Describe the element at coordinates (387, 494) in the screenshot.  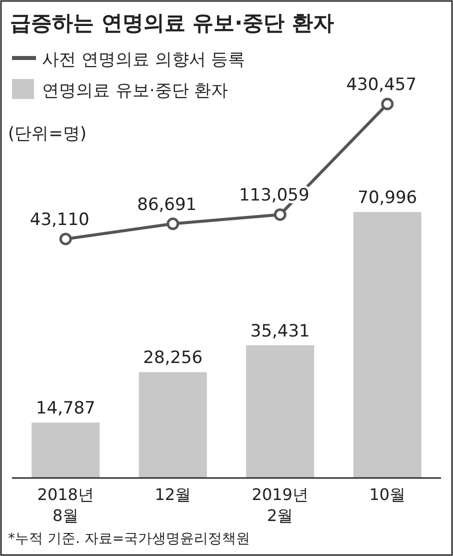
I see `x-tick-label: 10월` at that location.